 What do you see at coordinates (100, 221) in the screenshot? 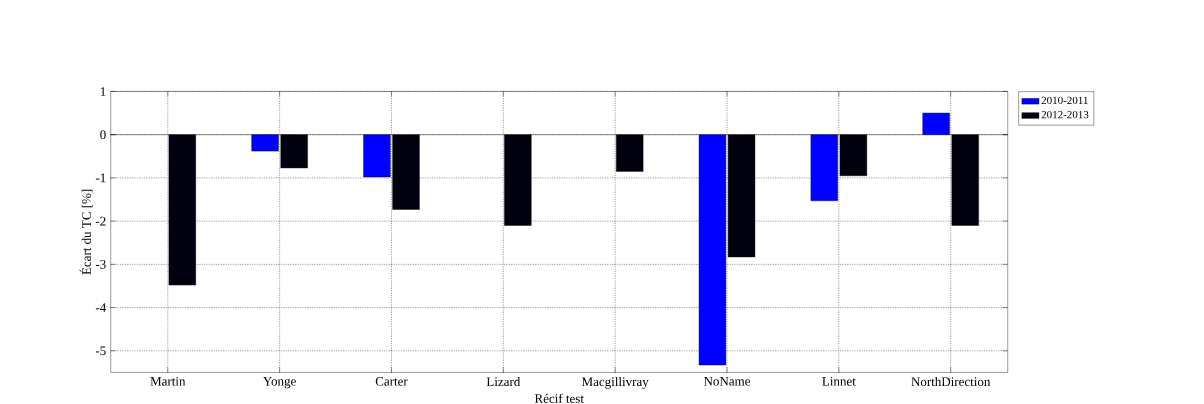
I see `y-tick-label: -2` at bounding box center [100, 221].